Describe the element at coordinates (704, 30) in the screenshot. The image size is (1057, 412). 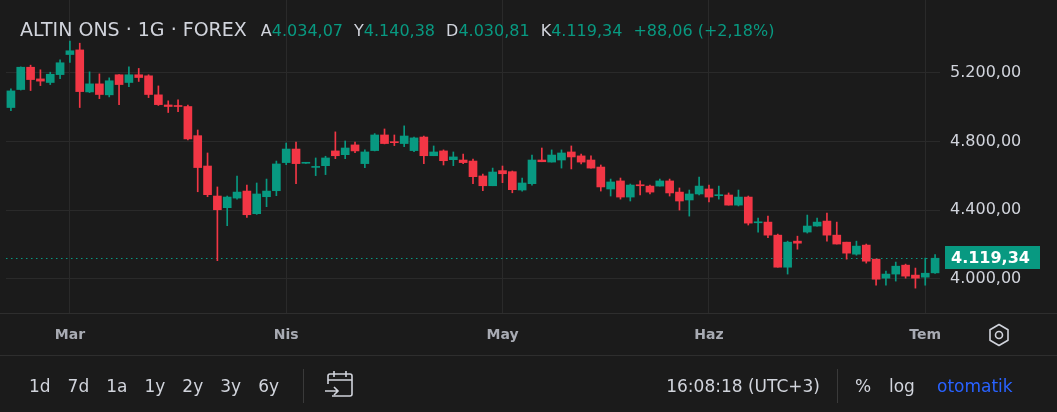
I see `annotation: +88,06 (+2,18%)` at that location.